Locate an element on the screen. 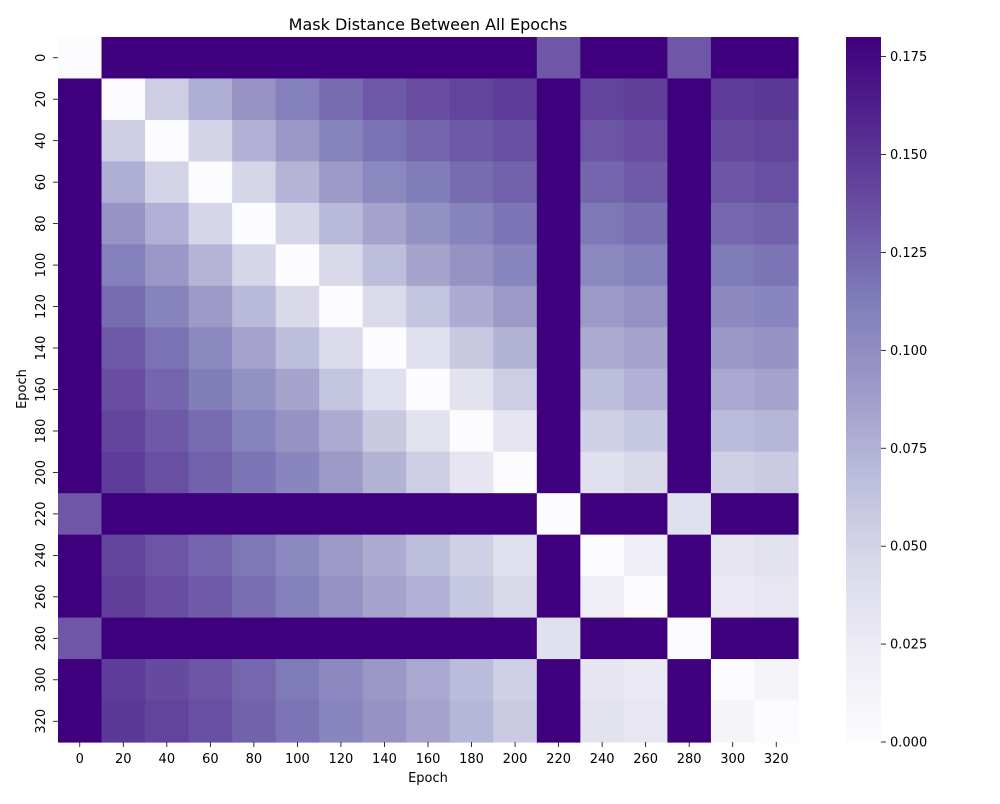  colorbar-tick-label: 0.150 is located at coordinates (908, 155).